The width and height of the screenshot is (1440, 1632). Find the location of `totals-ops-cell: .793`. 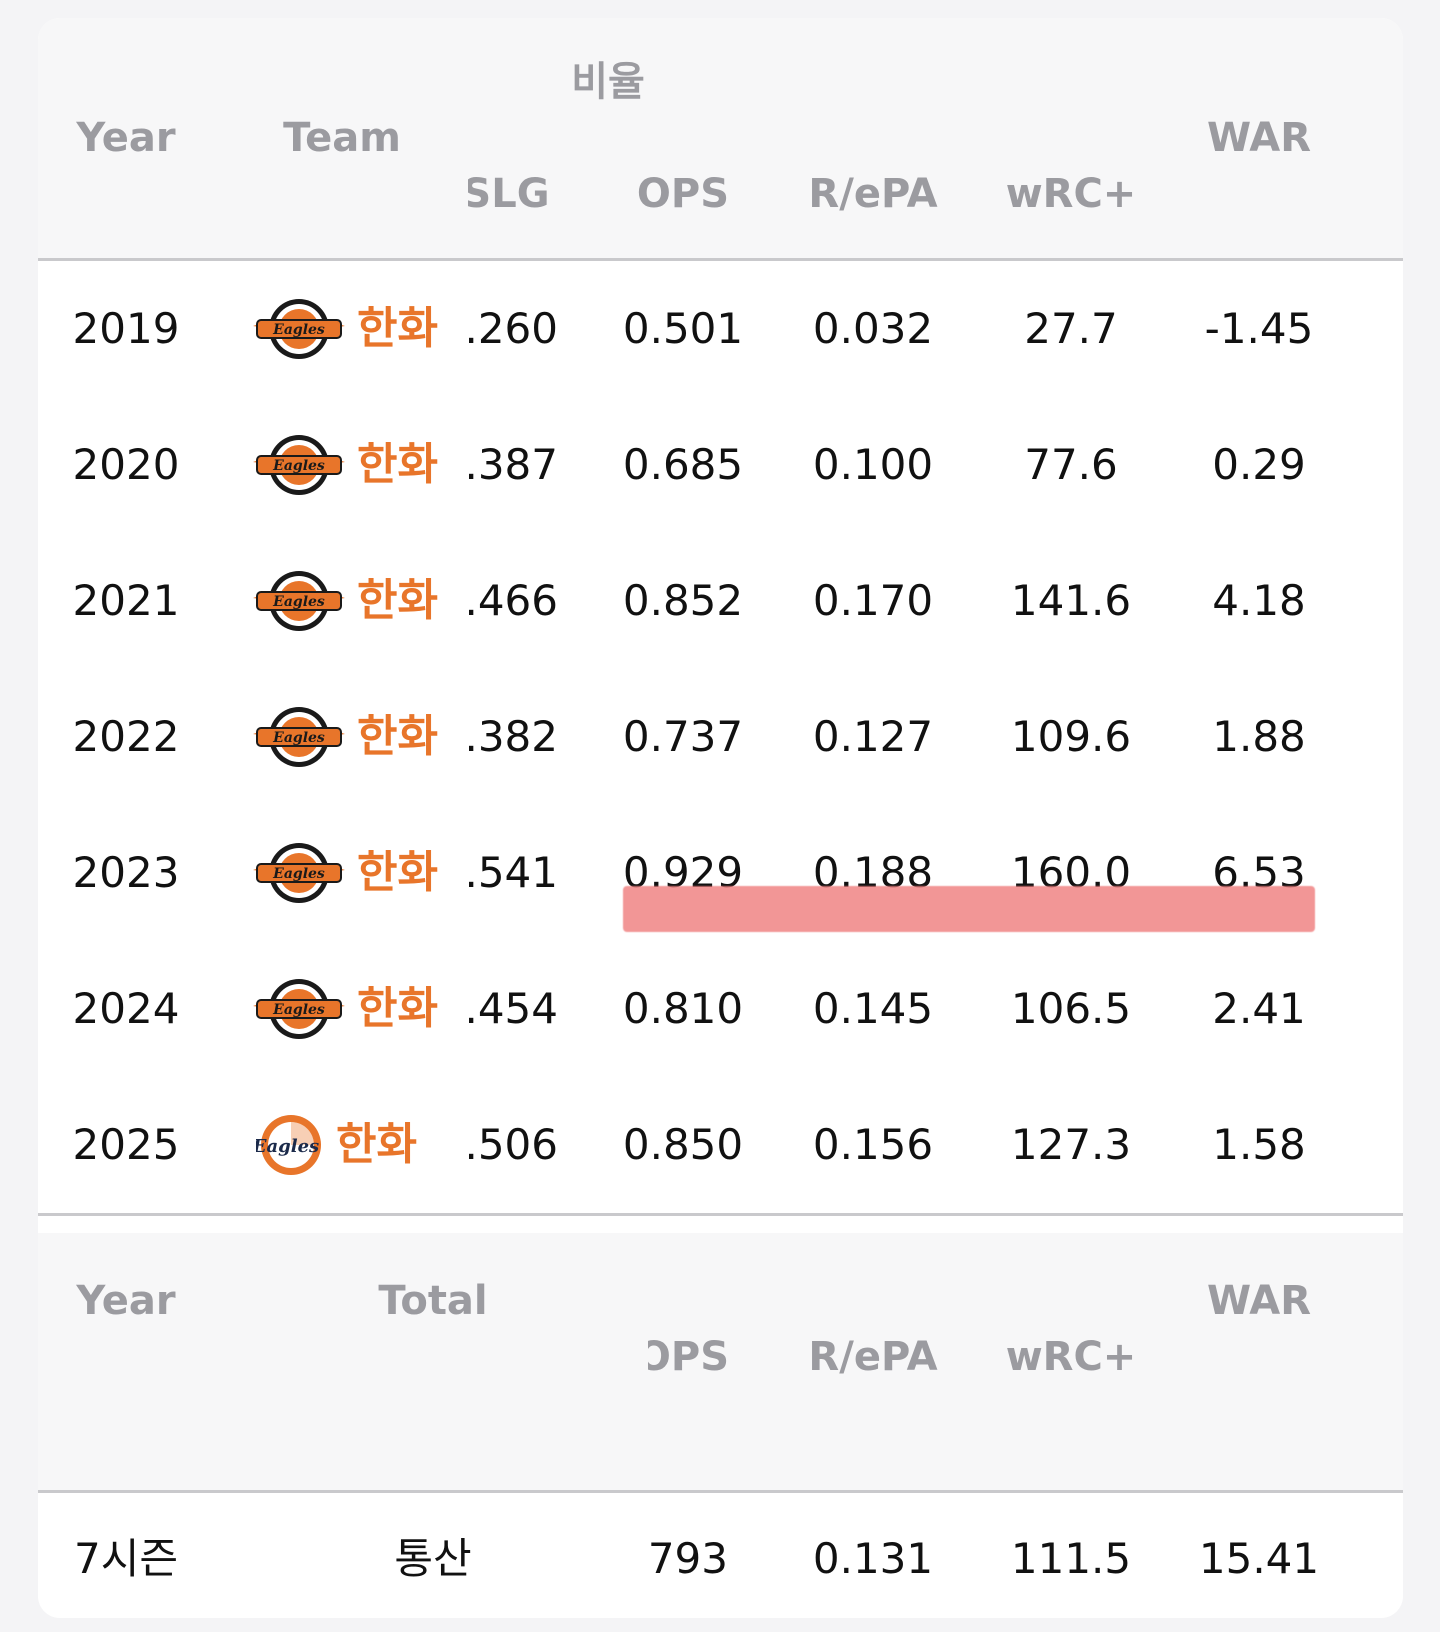

totals-ops-cell: .793 is located at coordinates (688, 1558).